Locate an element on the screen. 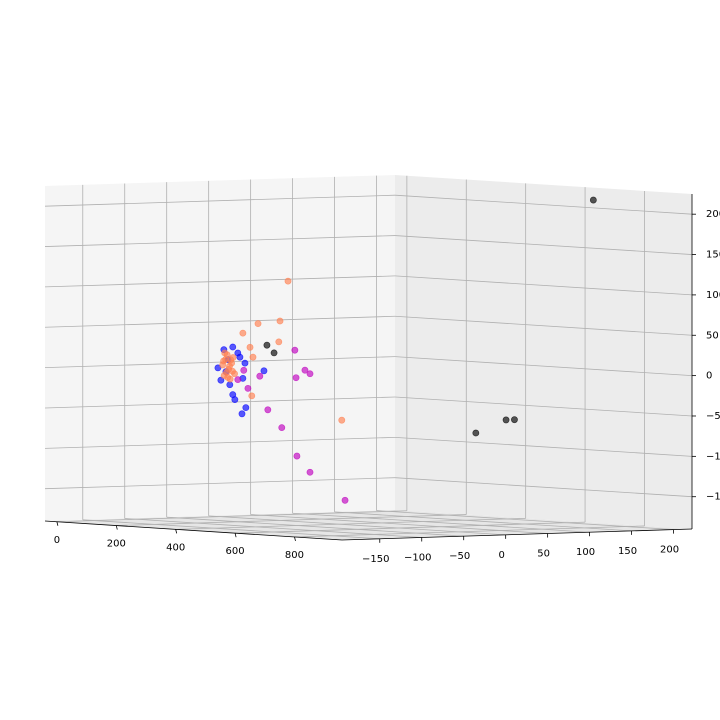 Image resolution: width=720 pixels, height=720 pixels. z-tick-label: 150 is located at coordinates (713, 255).